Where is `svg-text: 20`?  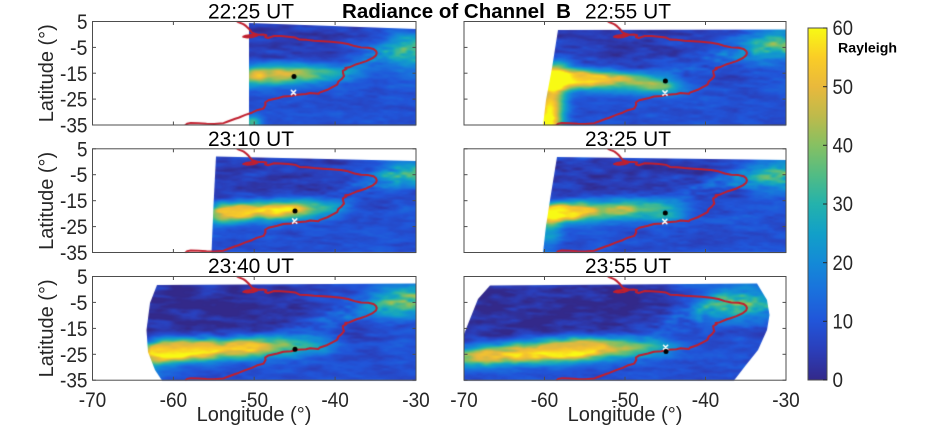
svg-text: 20 is located at coordinates (843, 263).